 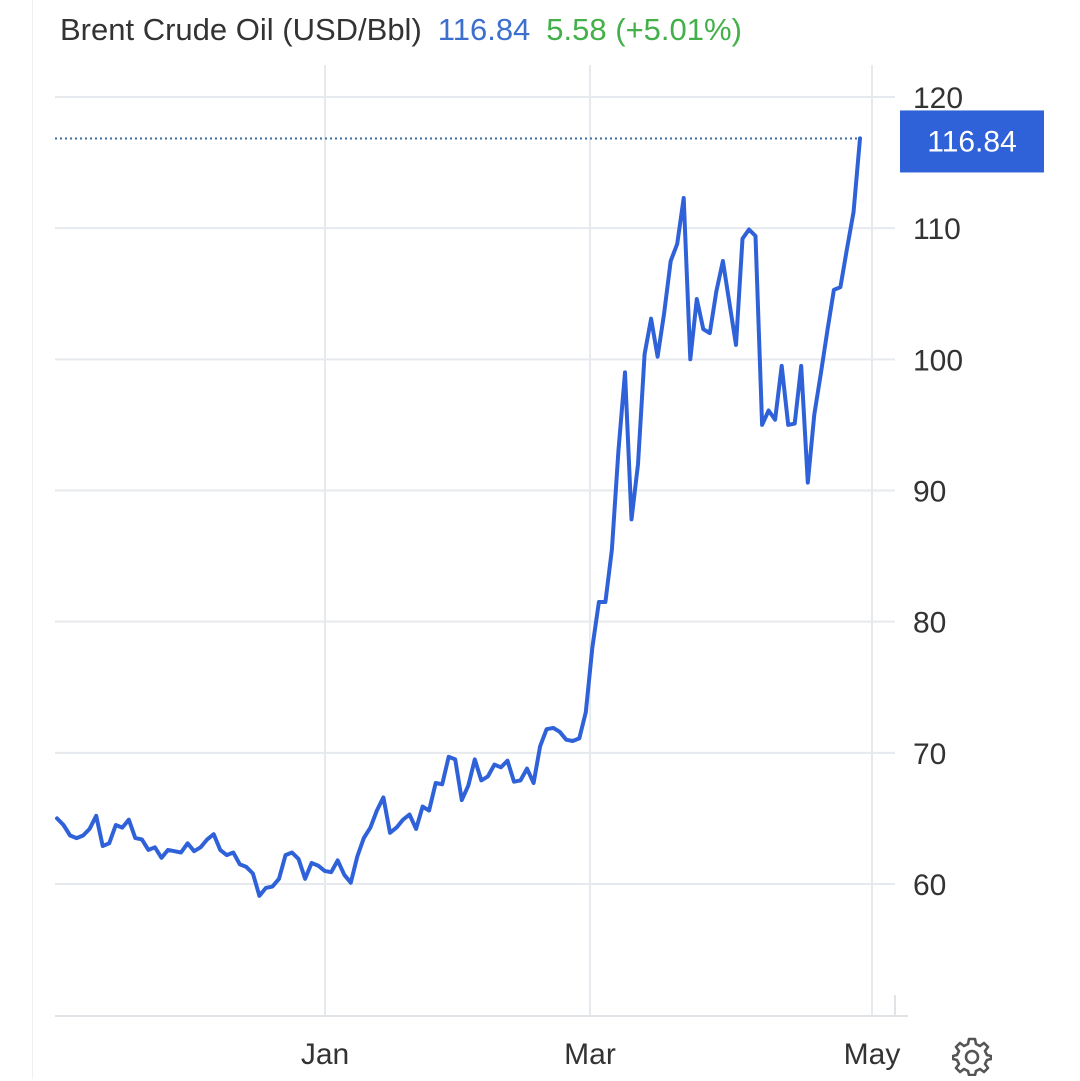 What do you see at coordinates (929, 492) in the screenshot?
I see `y-tick-label: 90` at bounding box center [929, 492].